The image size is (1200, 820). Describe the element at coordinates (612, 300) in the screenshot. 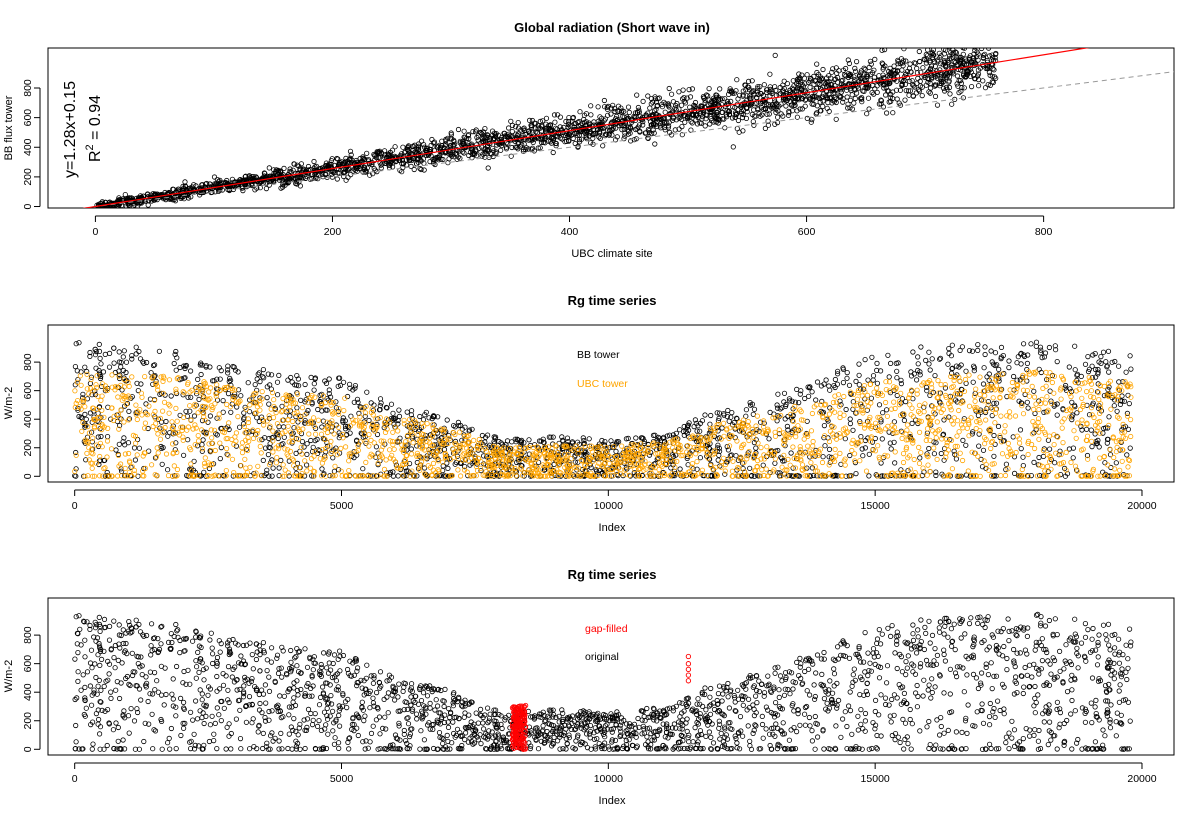

I see `panel2-title: Rg time series` at that location.